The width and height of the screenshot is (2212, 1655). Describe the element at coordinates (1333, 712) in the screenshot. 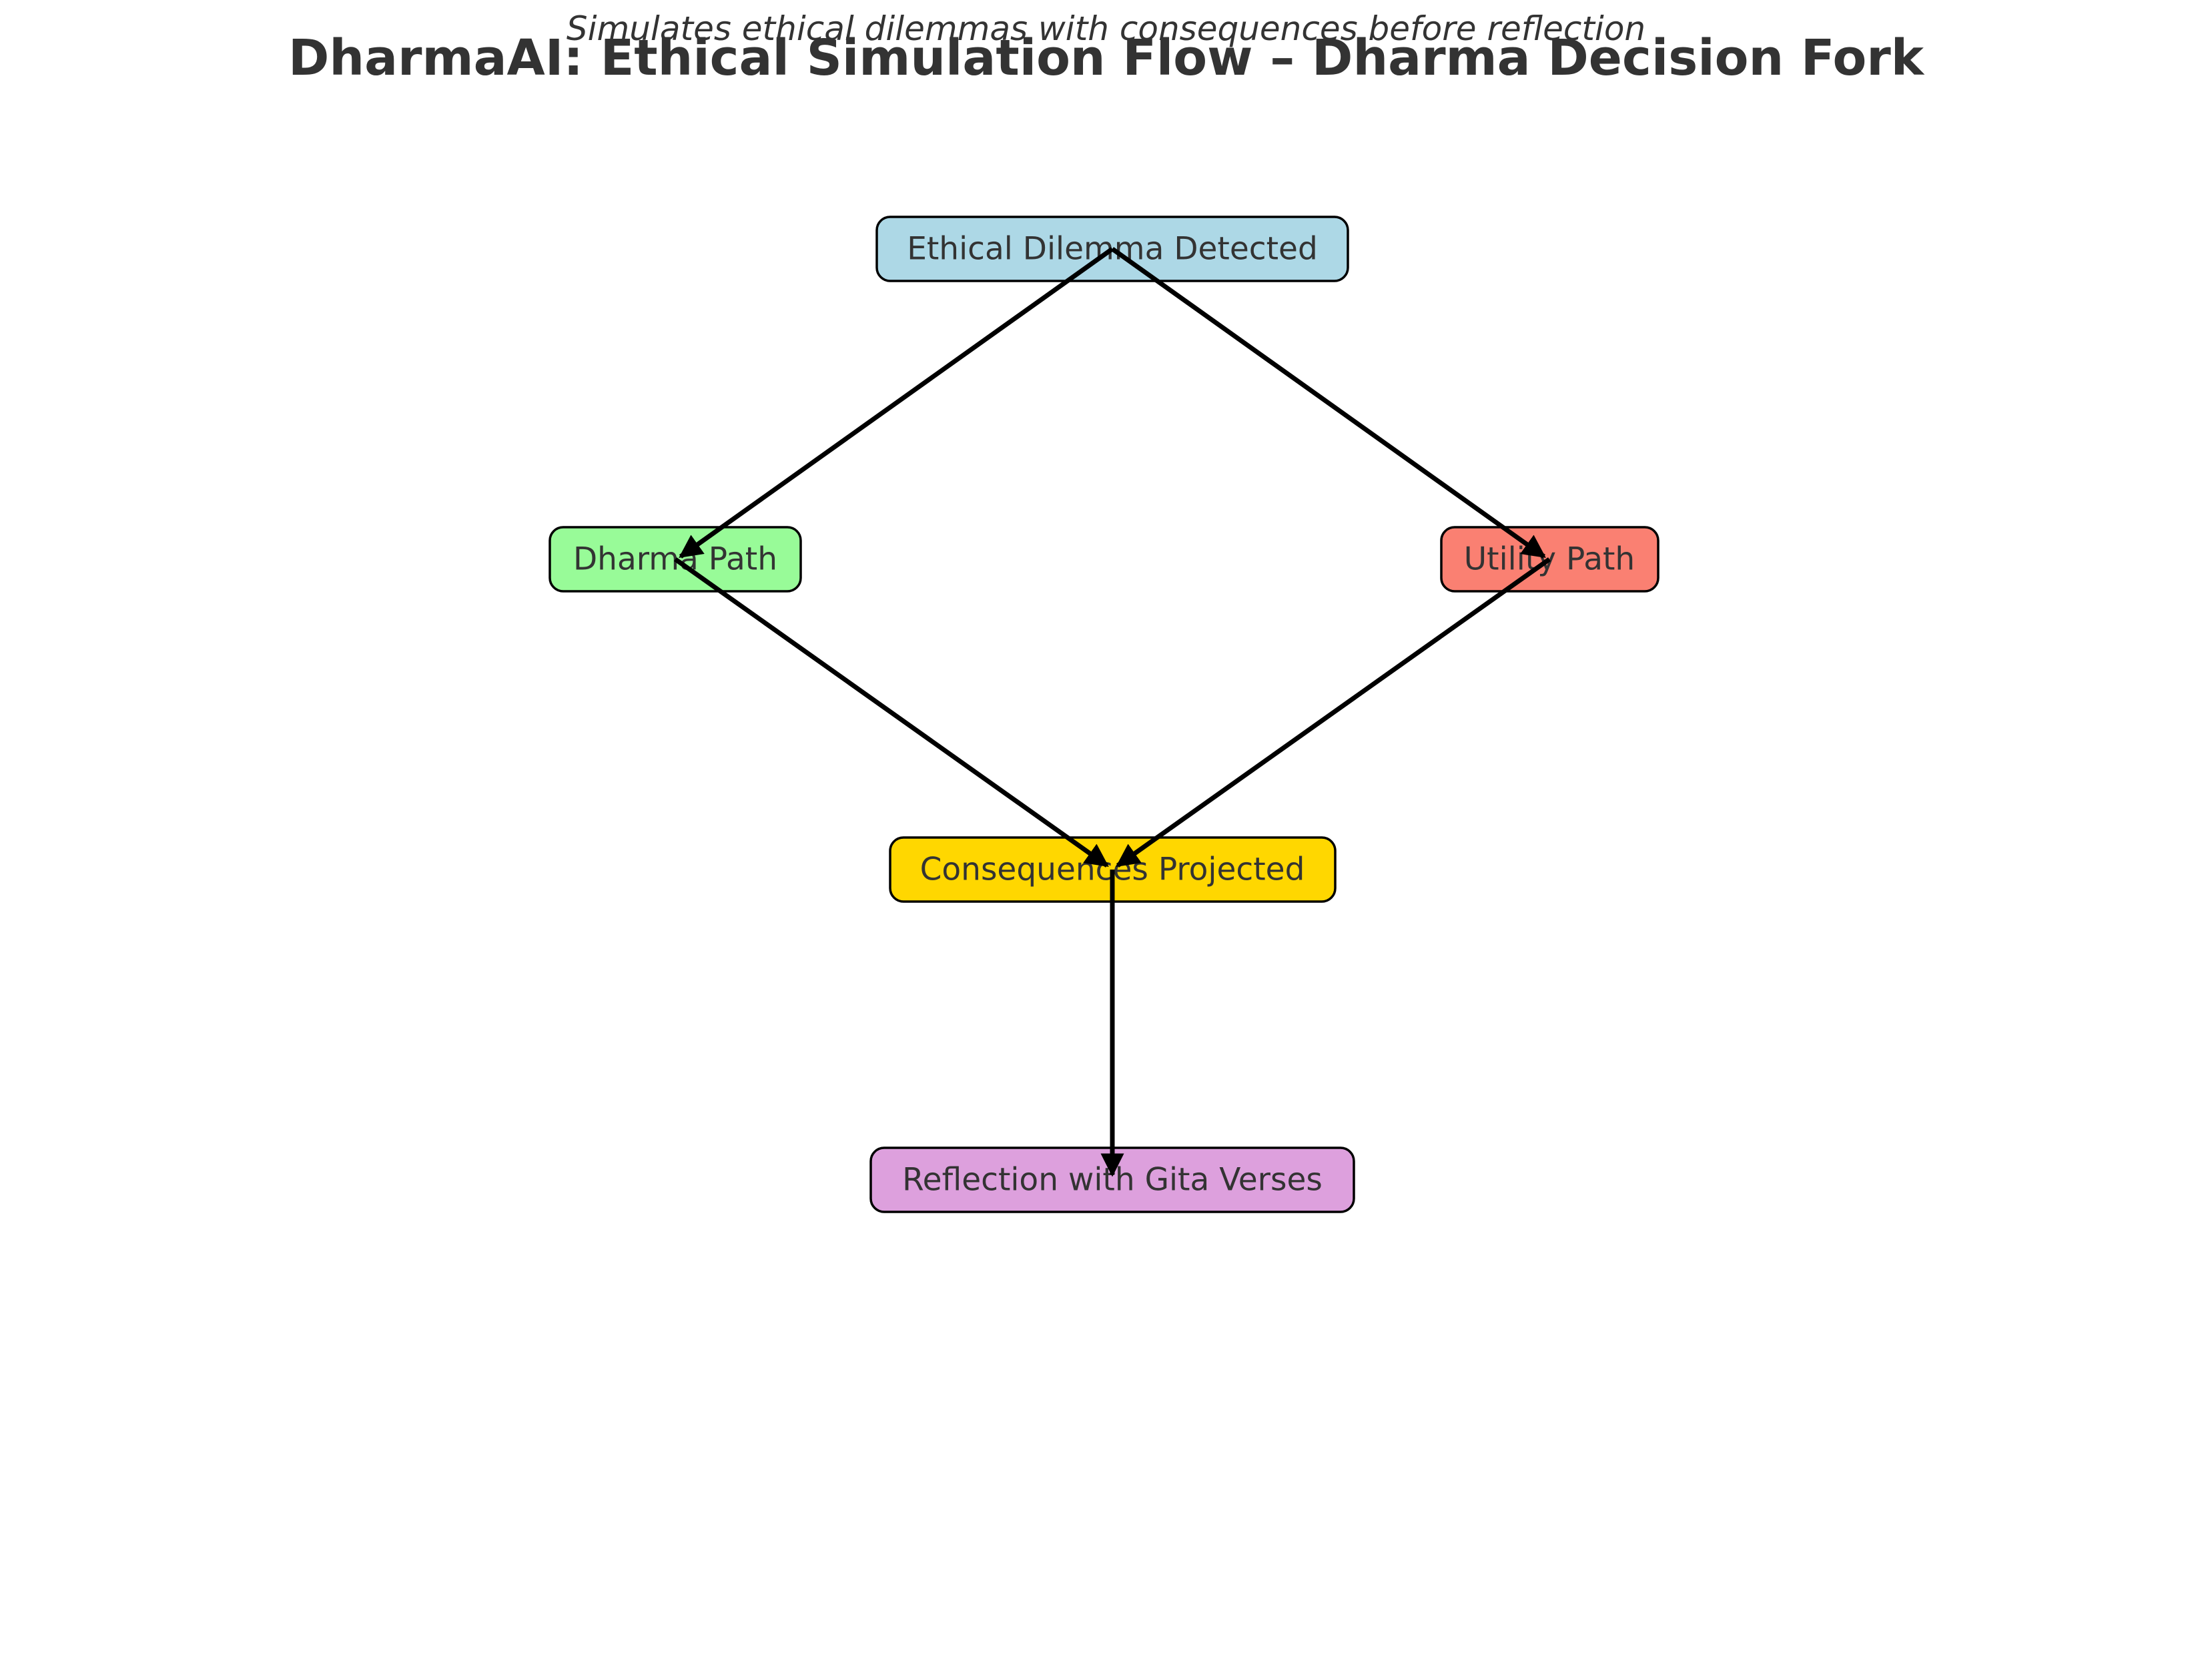

I see `edge-utility-to-consequences` at that location.